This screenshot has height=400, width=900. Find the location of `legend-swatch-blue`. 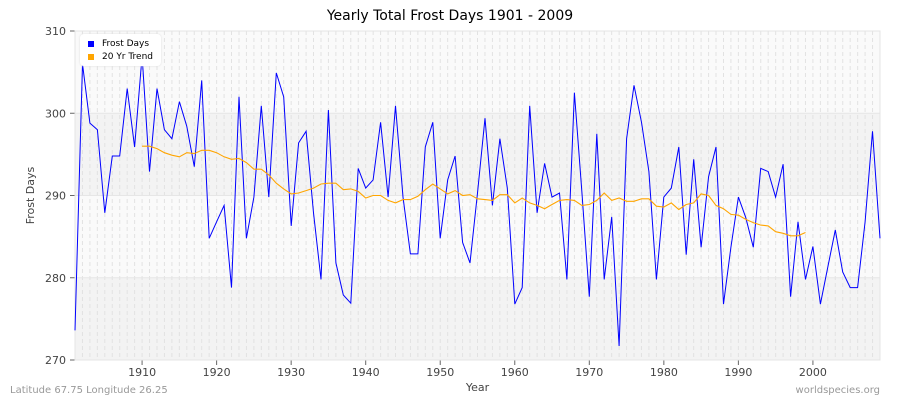

legend-swatch-blue is located at coordinates (91, 43).